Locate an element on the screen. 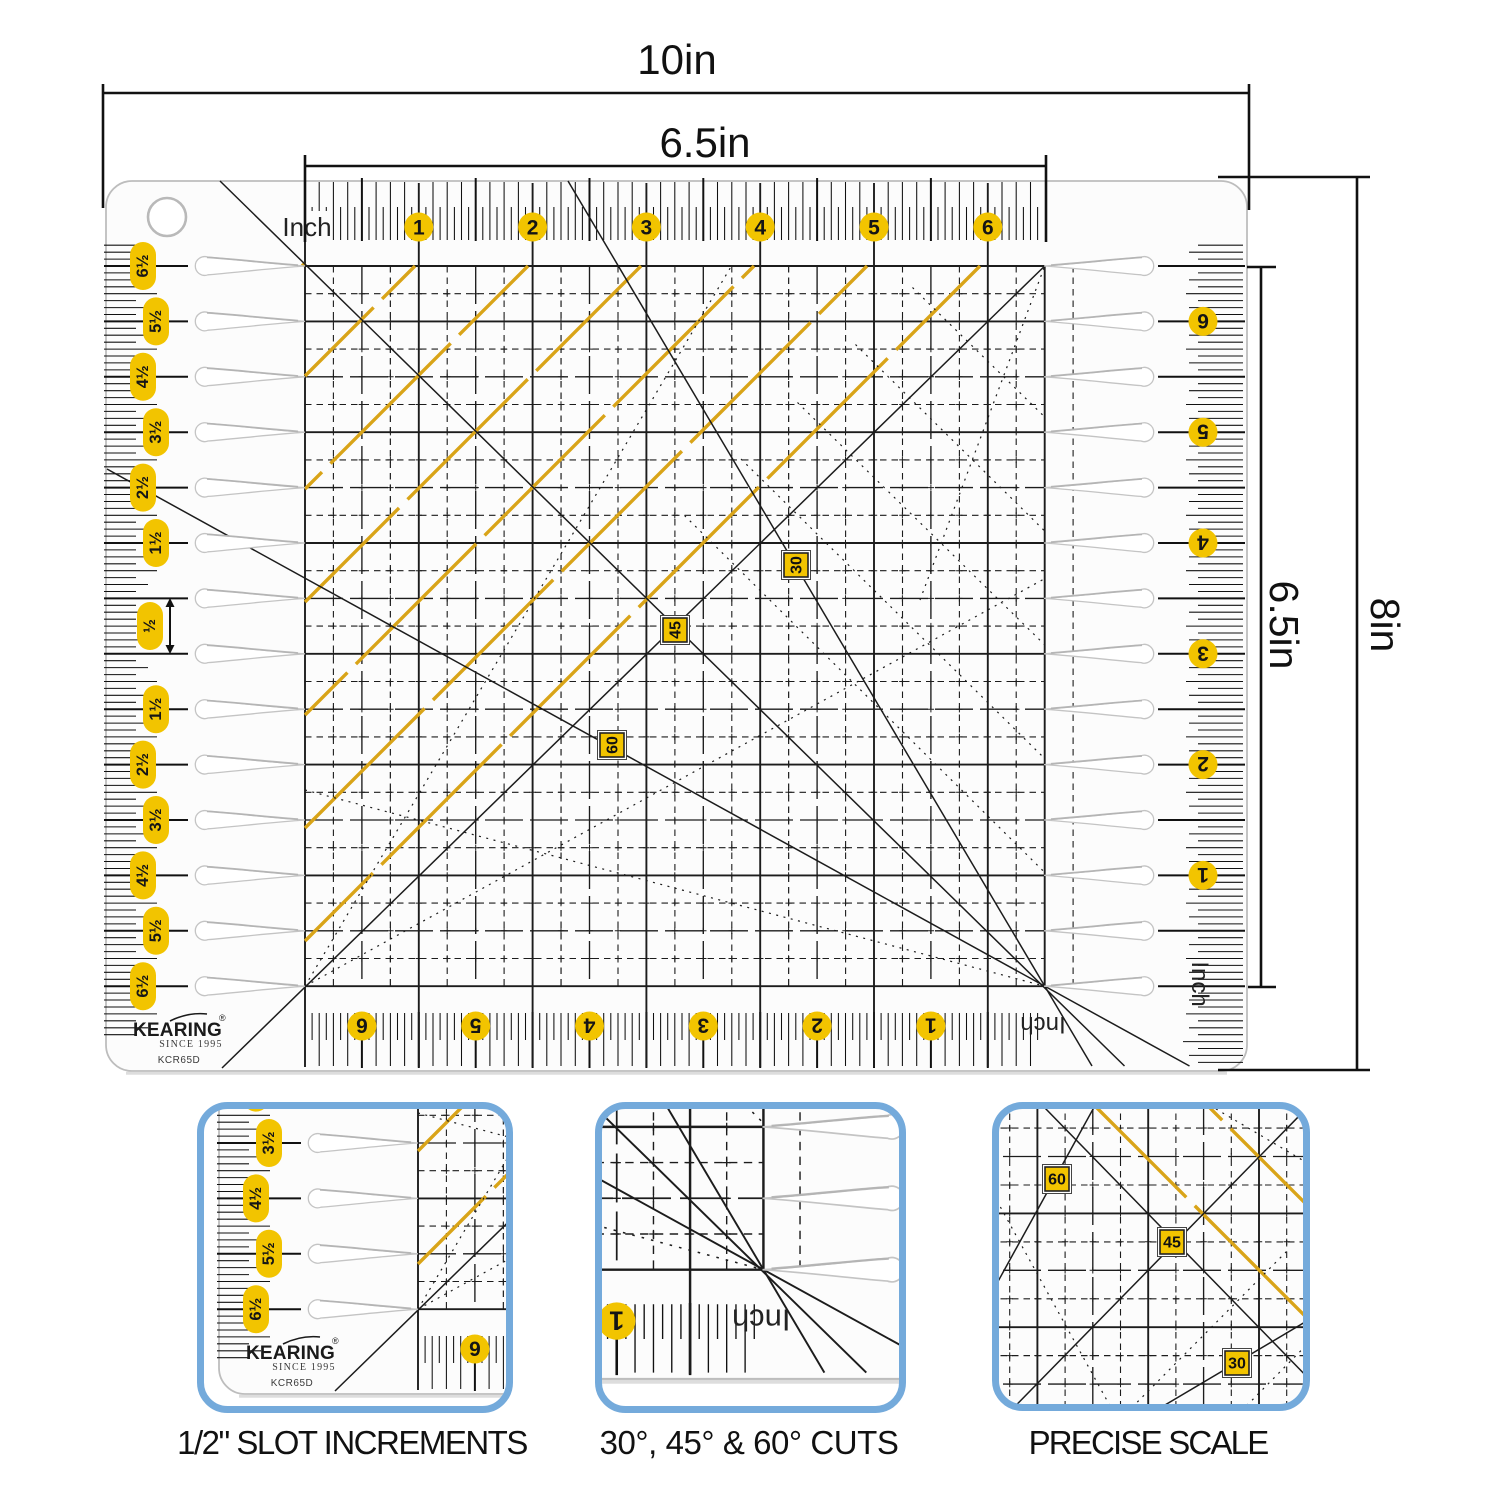  svg-text: 8in is located at coordinates (1385, 625).